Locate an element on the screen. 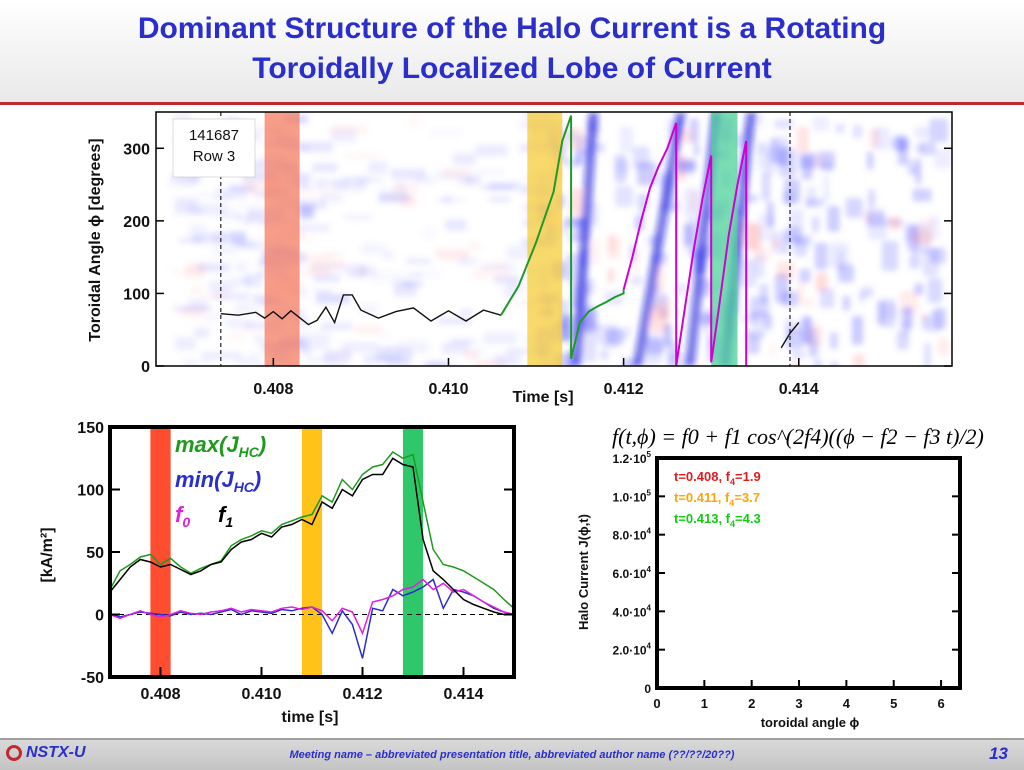  nstx-logo: NSTX-U is located at coordinates (46, 753).